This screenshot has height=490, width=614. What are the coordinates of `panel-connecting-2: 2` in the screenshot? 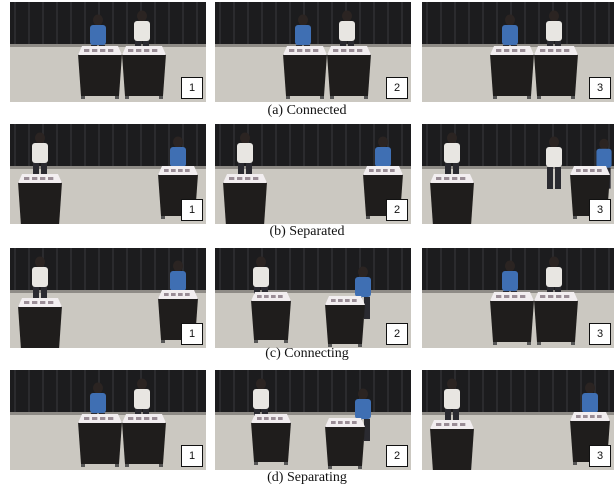 It's located at (313, 298).